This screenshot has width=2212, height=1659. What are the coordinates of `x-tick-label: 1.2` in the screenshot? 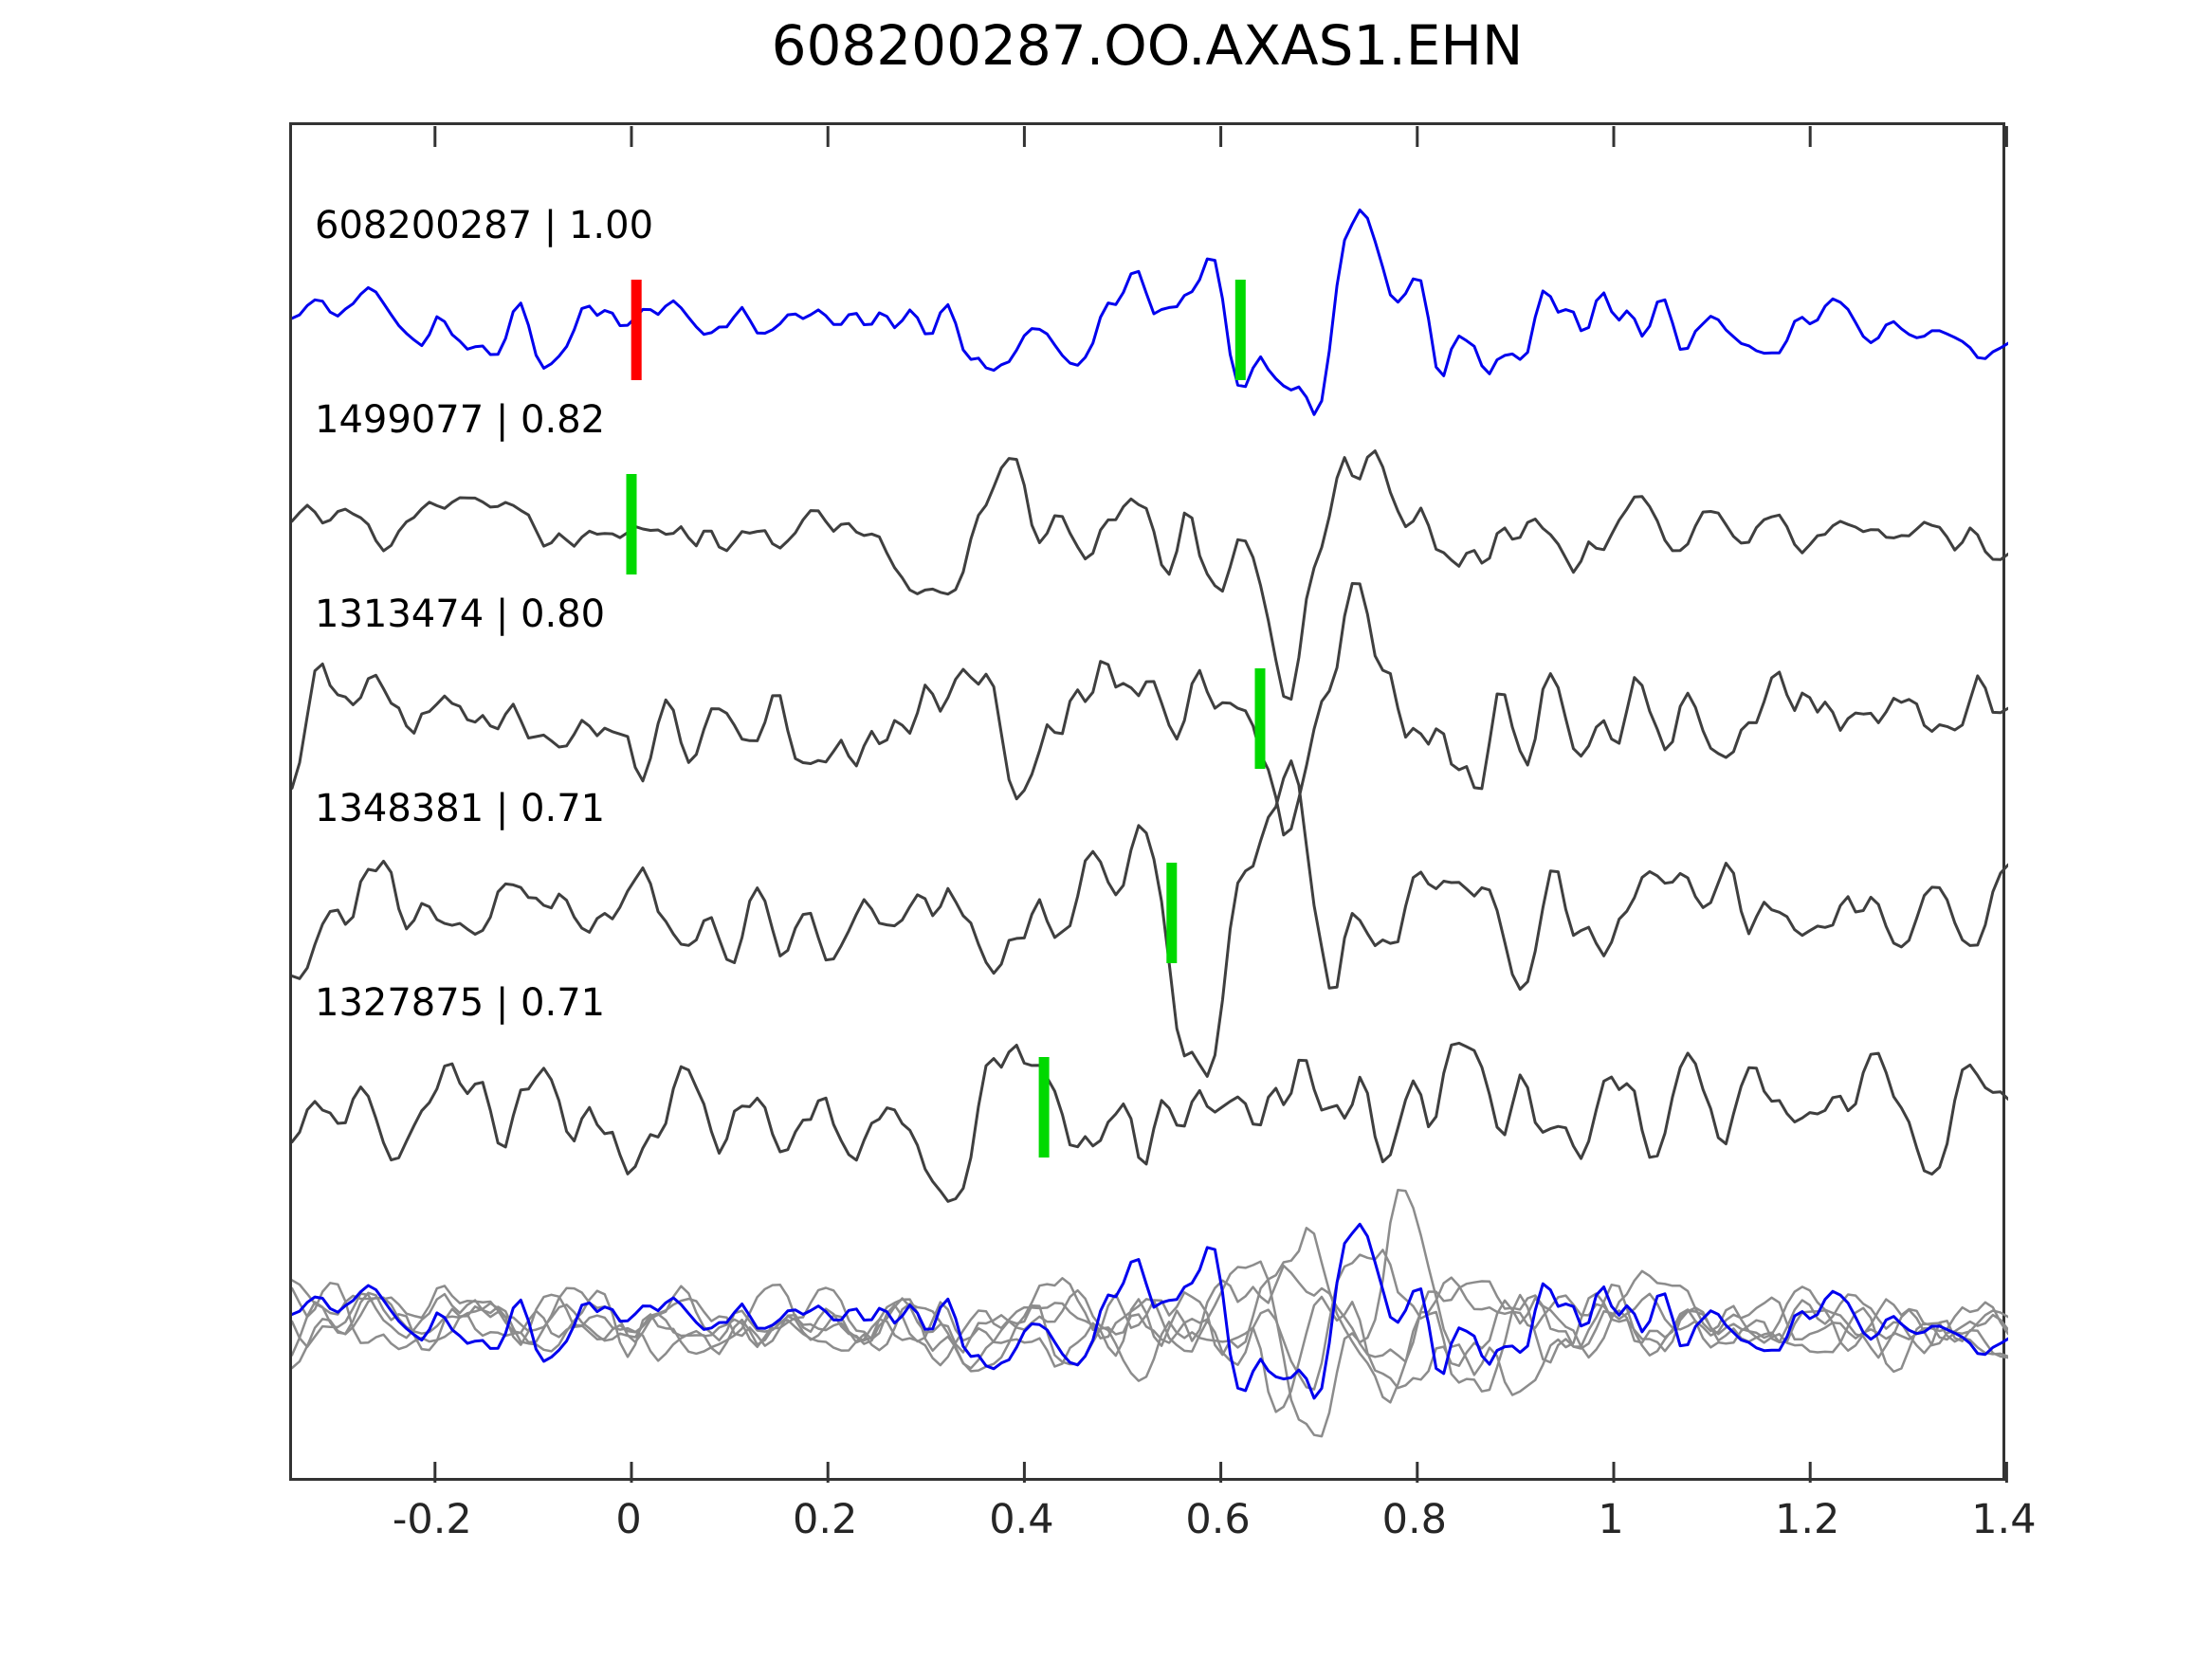 It's located at (1807, 1519).